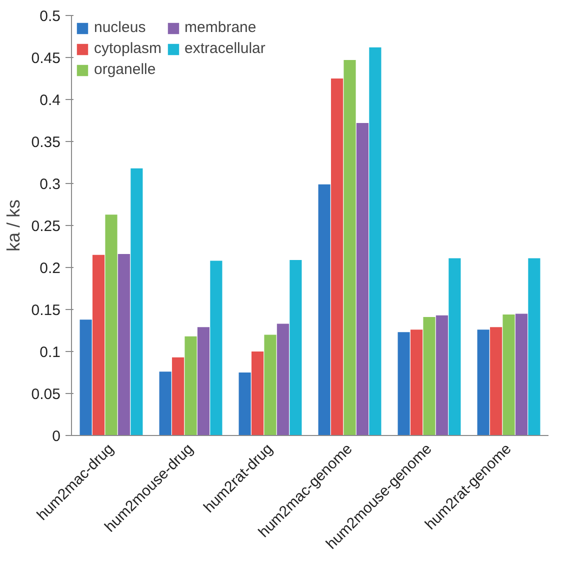  I want to click on y-tick-label: 0.5, so click(50, 16).